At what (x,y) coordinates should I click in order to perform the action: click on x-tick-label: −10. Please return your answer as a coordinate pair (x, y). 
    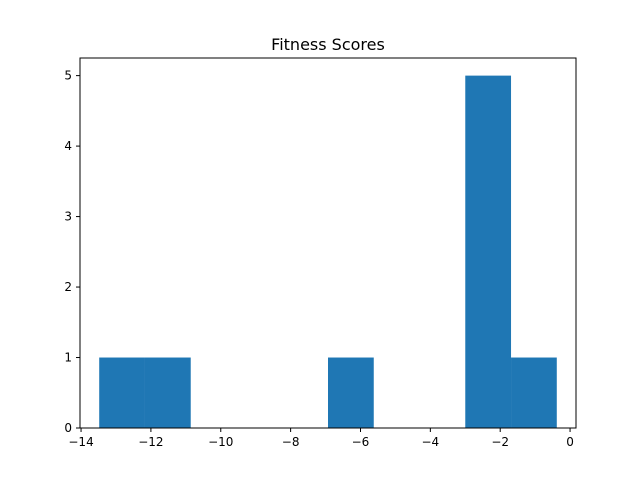
    Looking at the image, I should click on (220, 442).